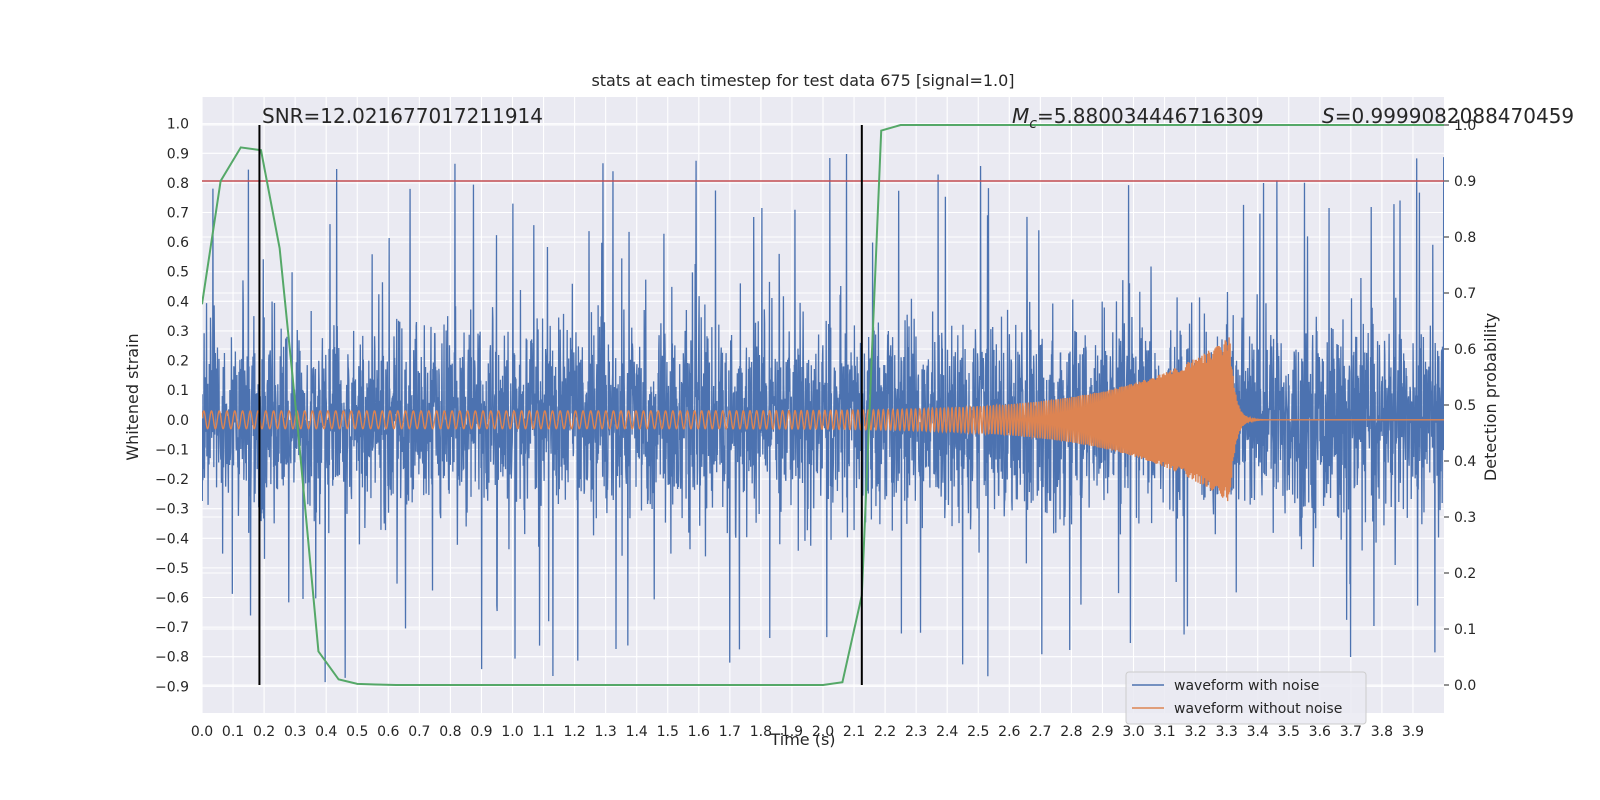 This screenshot has width=1600, height=800. Describe the element at coordinates (178, 125) in the screenshot. I see `y-tick-label-left: 1.0` at that location.